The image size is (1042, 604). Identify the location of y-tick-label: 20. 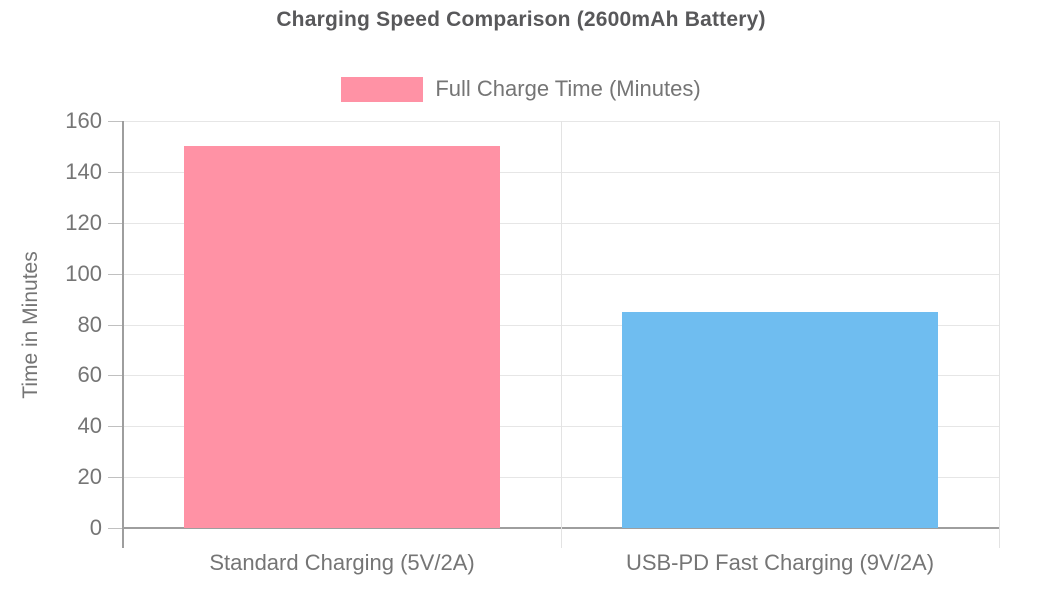
(89, 477).